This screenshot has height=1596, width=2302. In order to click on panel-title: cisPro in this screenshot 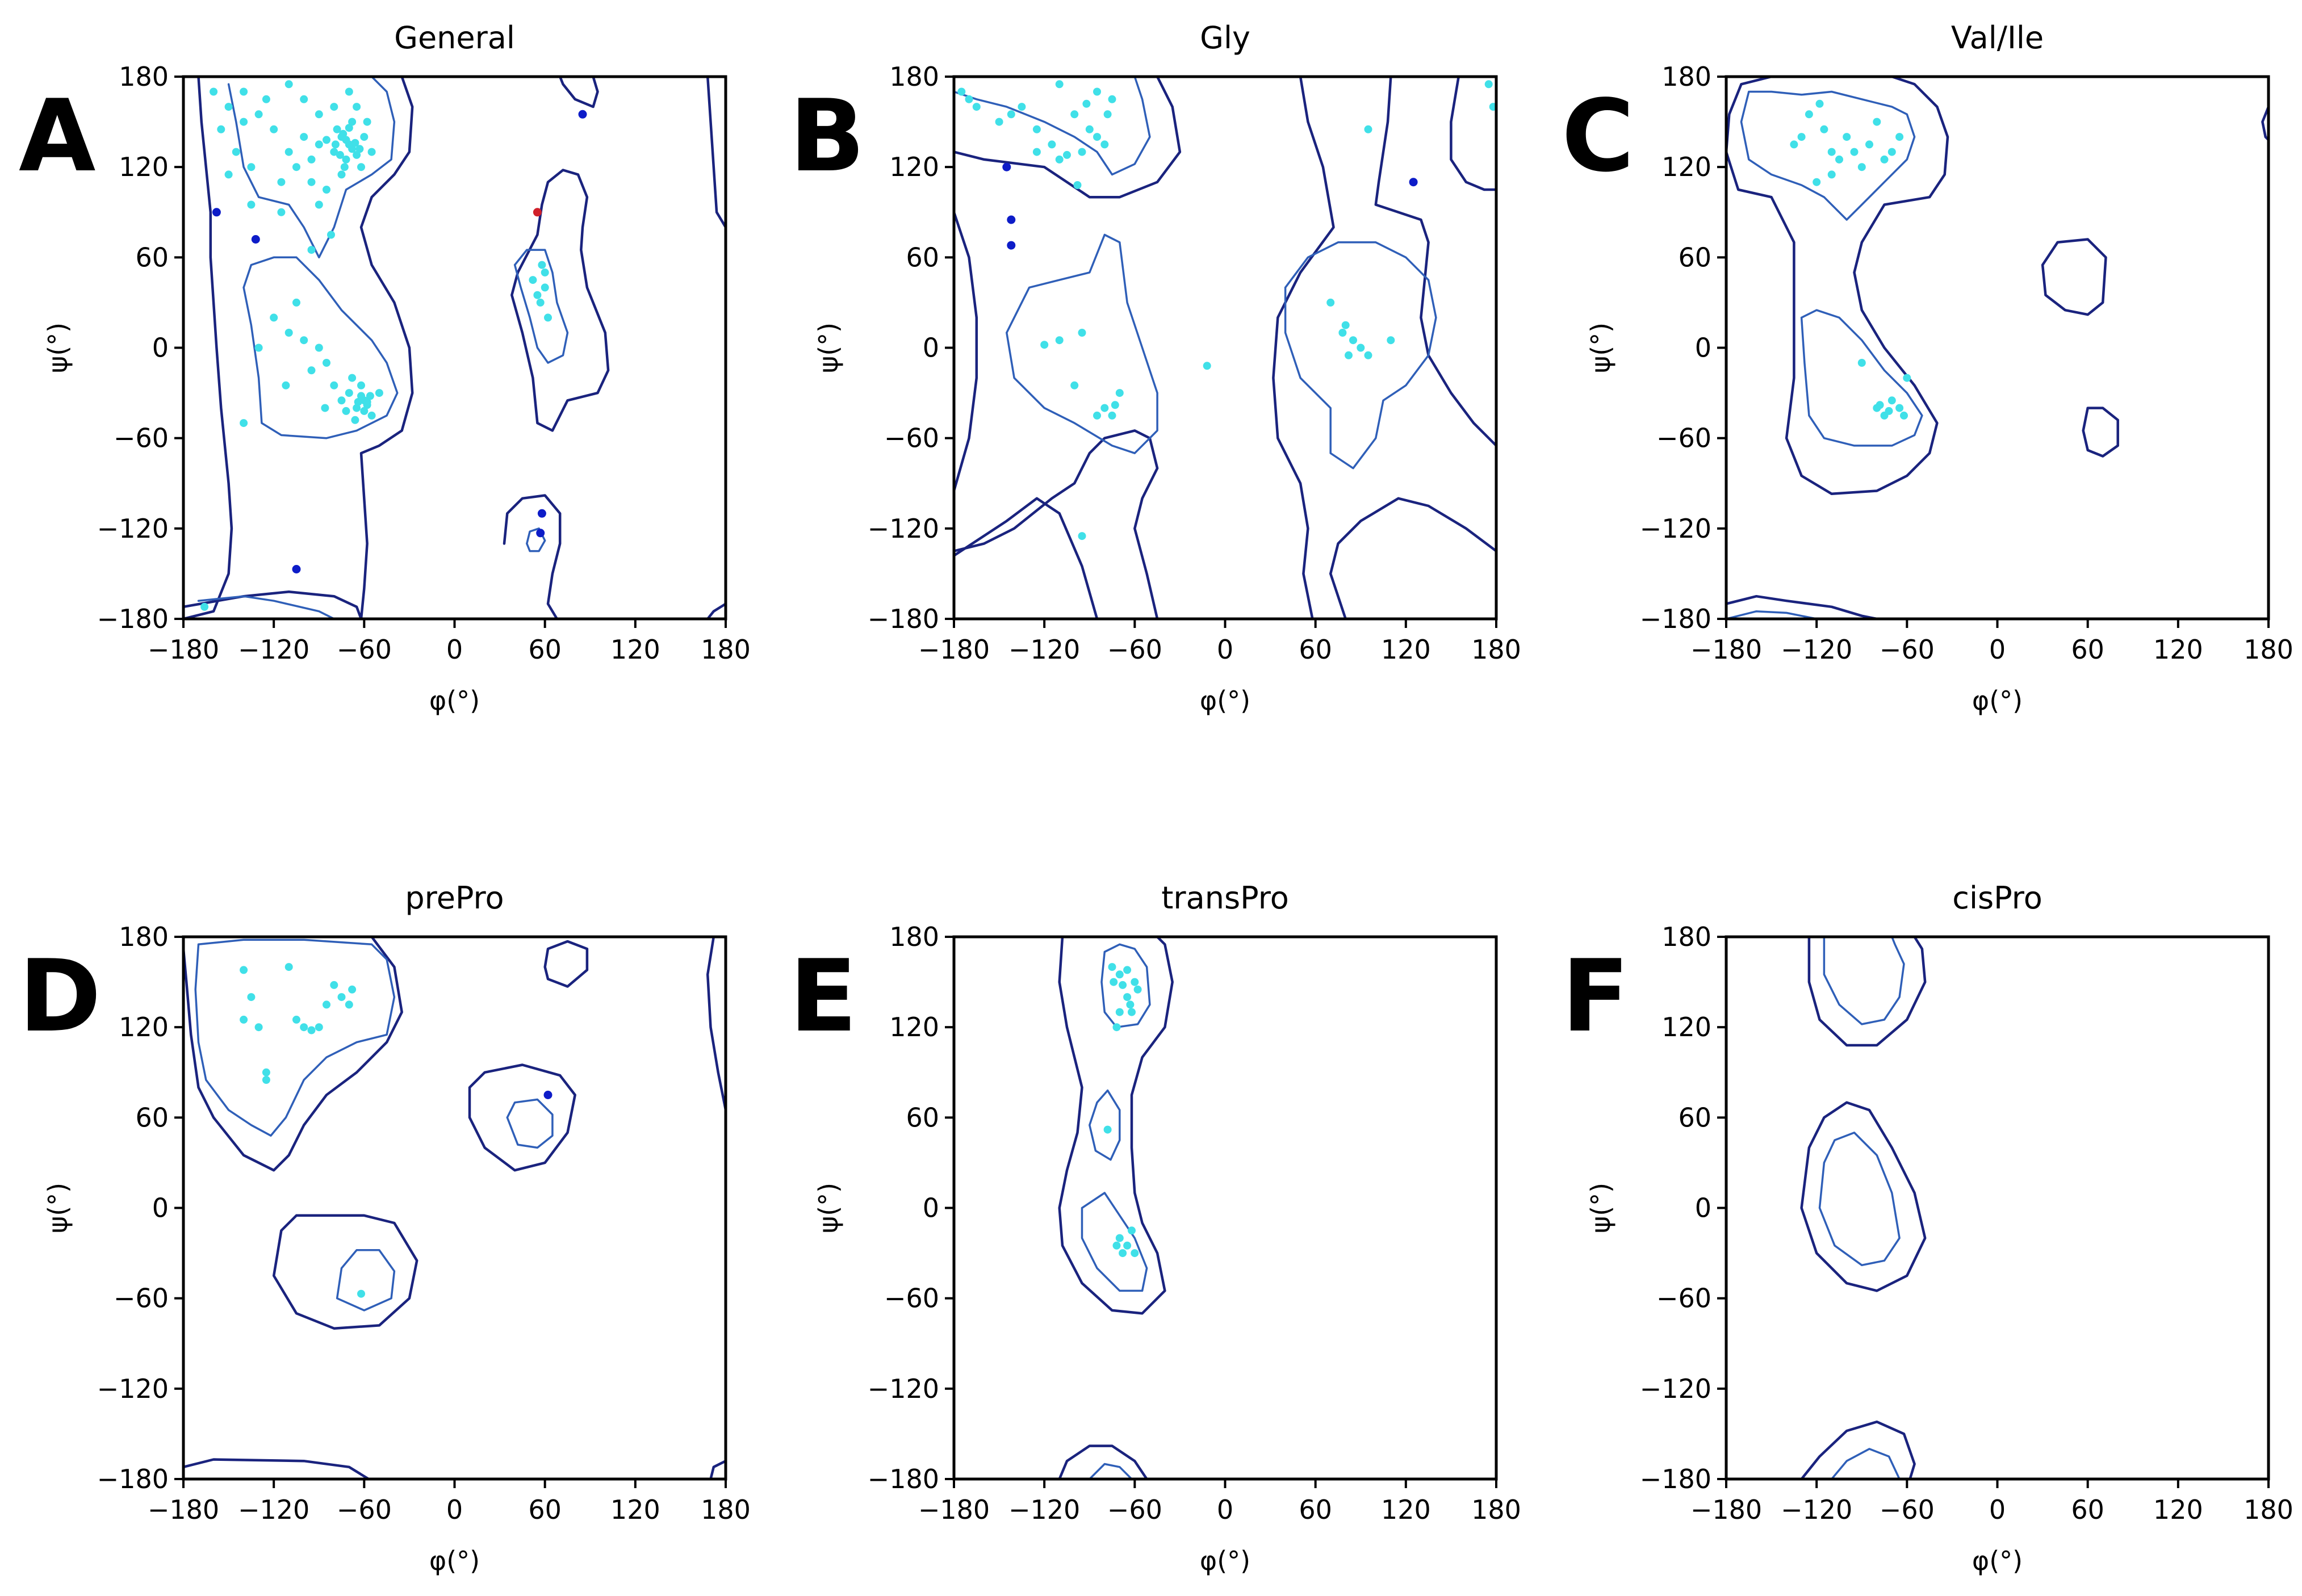, I will do `click(1997, 898)`.